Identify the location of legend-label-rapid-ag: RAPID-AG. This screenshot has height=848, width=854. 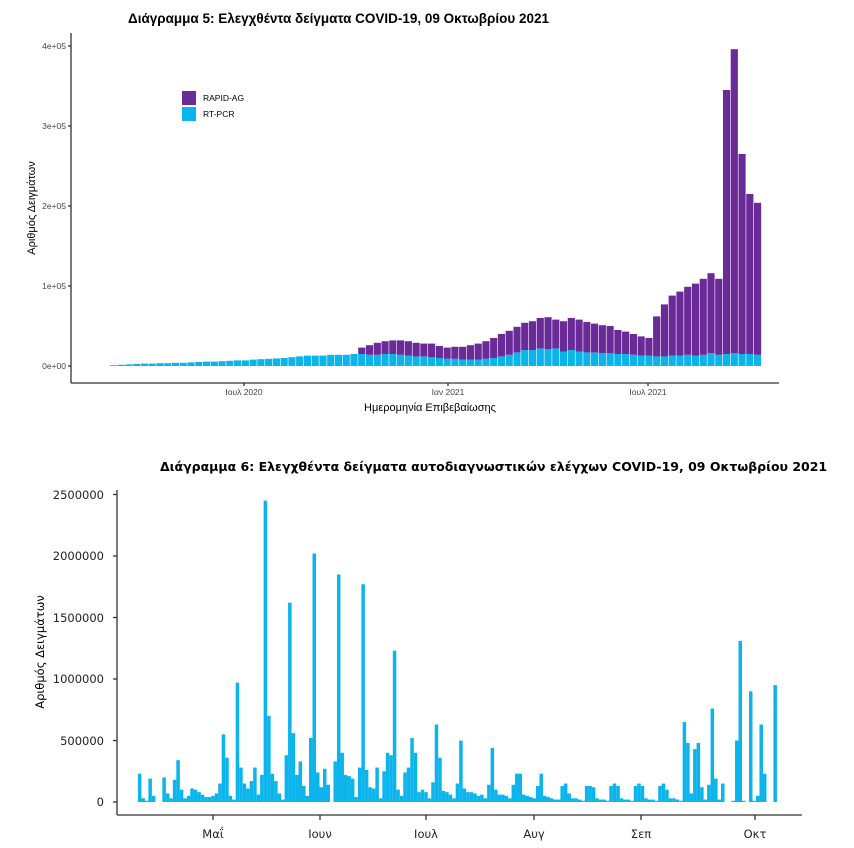
(223, 98).